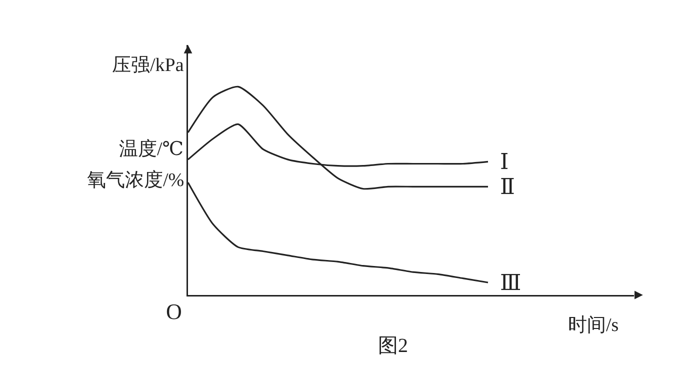 This screenshot has width=684, height=384. I want to click on series-label: Ⅱ, so click(507, 186).